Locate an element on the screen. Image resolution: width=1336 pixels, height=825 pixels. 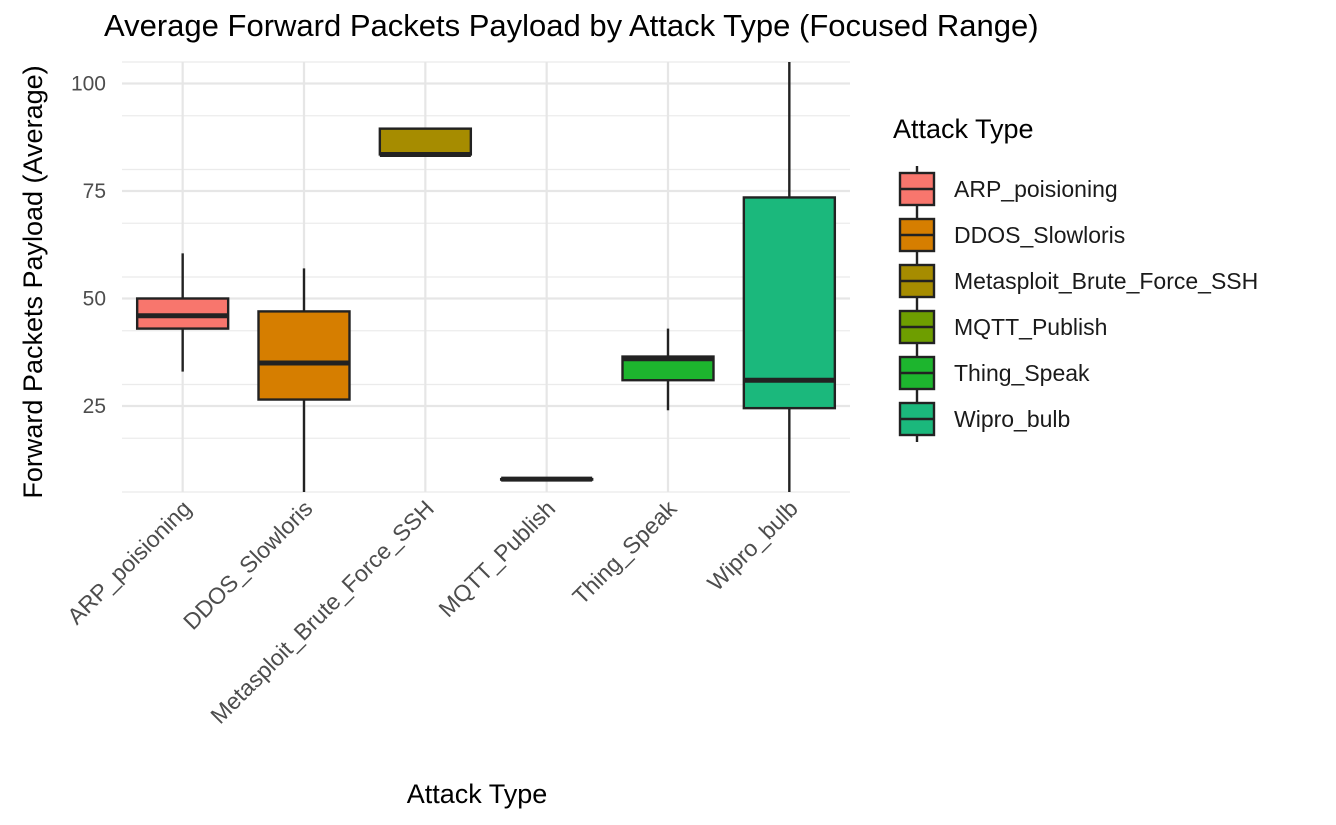
legend-item: MQTT_Publish is located at coordinates (1075, 327).